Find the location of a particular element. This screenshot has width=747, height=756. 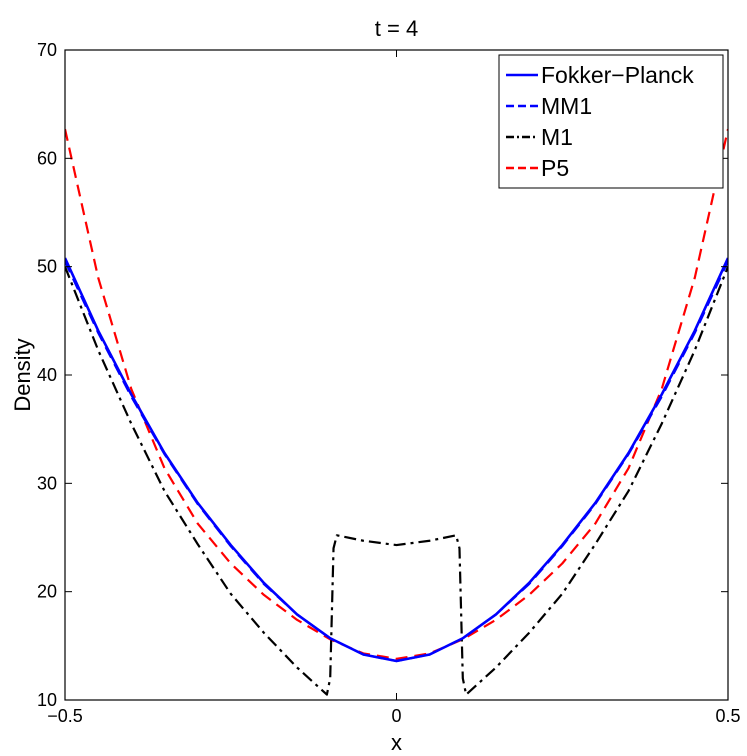

x-tick-label: −0.5 is located at coordinates (65, 716).